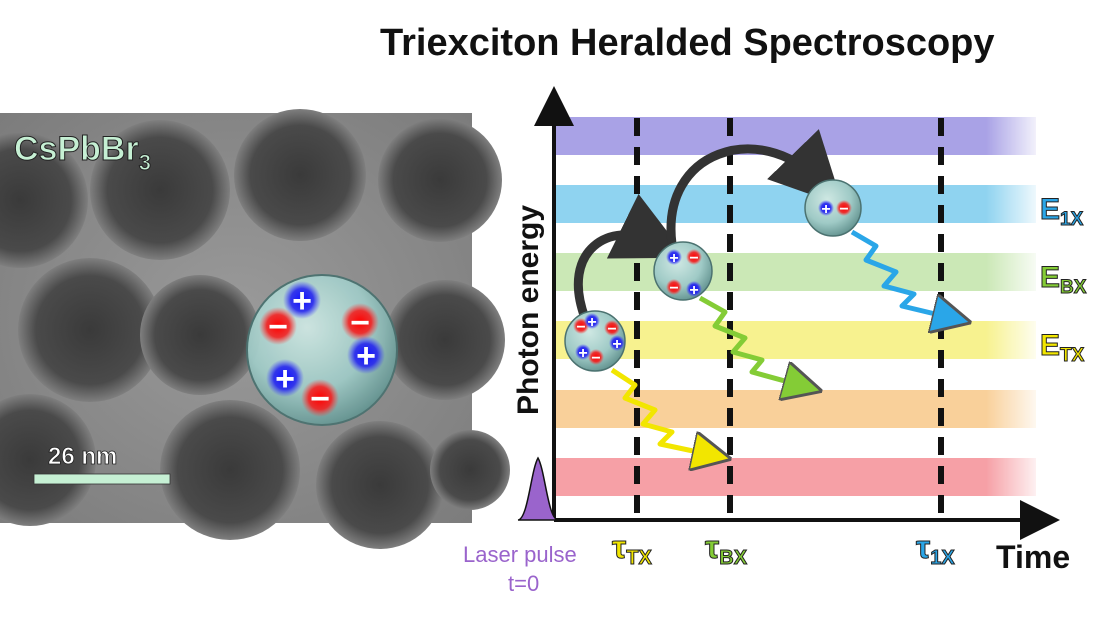 The height and width of the screenshot is (620, 1102). Describe the element at coordinates (630, 256) in the screenshot. I see `transfer-arrow-tx-to-bx` at that location.